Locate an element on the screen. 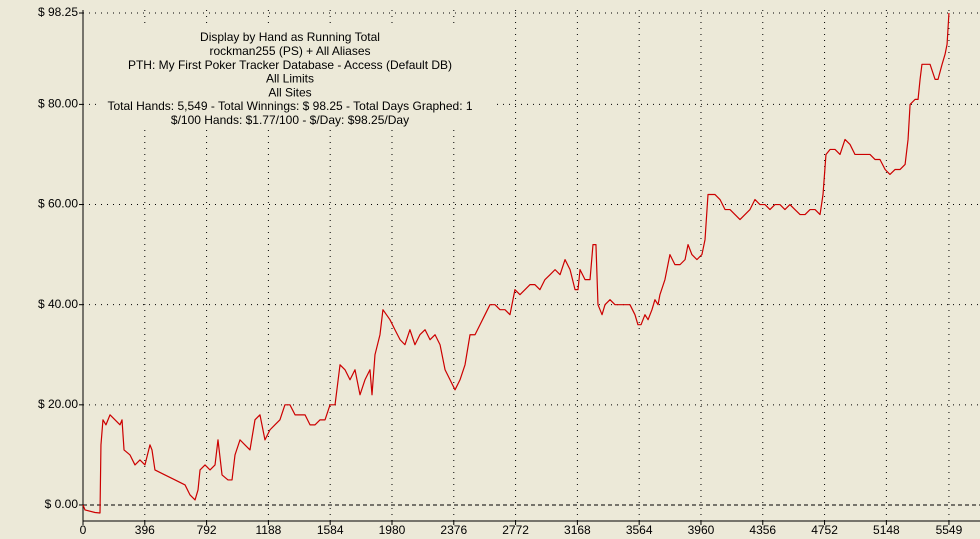 The height and width of the screenshot is (539, 980). x-tick-label: 396 is located at coordinates (145, 530).